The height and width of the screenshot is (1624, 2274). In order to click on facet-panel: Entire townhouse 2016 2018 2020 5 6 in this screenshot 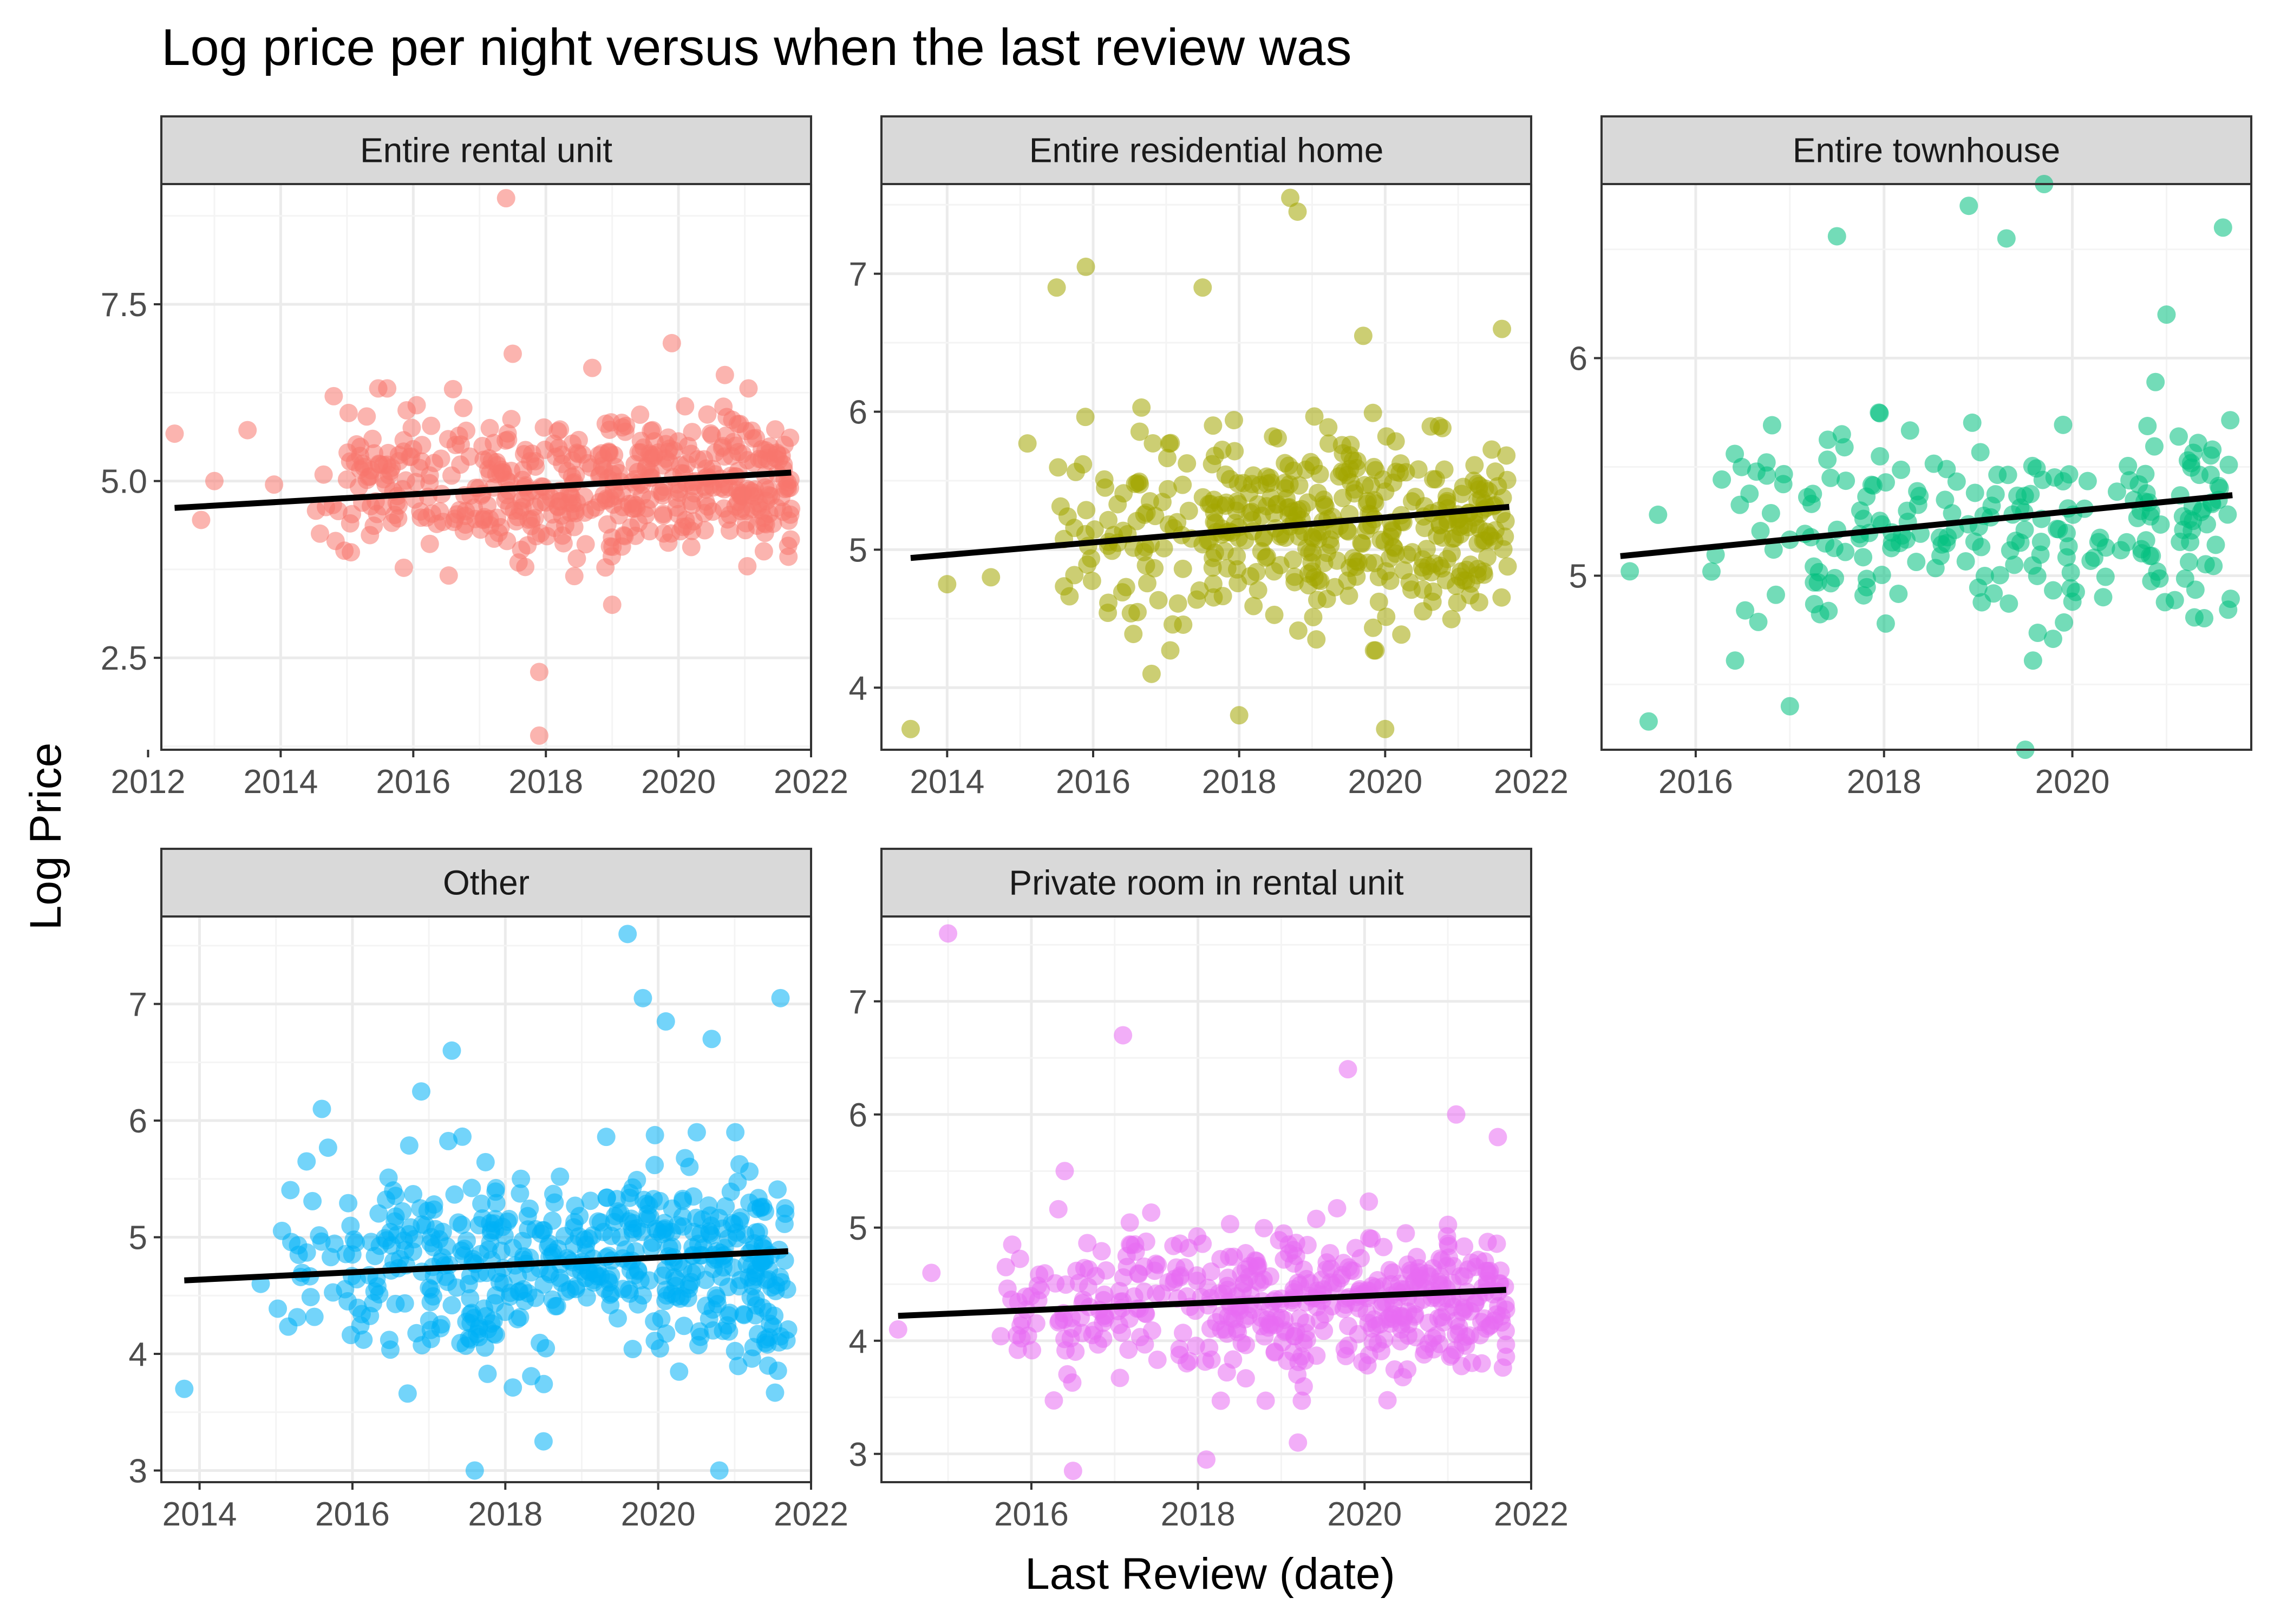, I will do `click(1911, 458)`.